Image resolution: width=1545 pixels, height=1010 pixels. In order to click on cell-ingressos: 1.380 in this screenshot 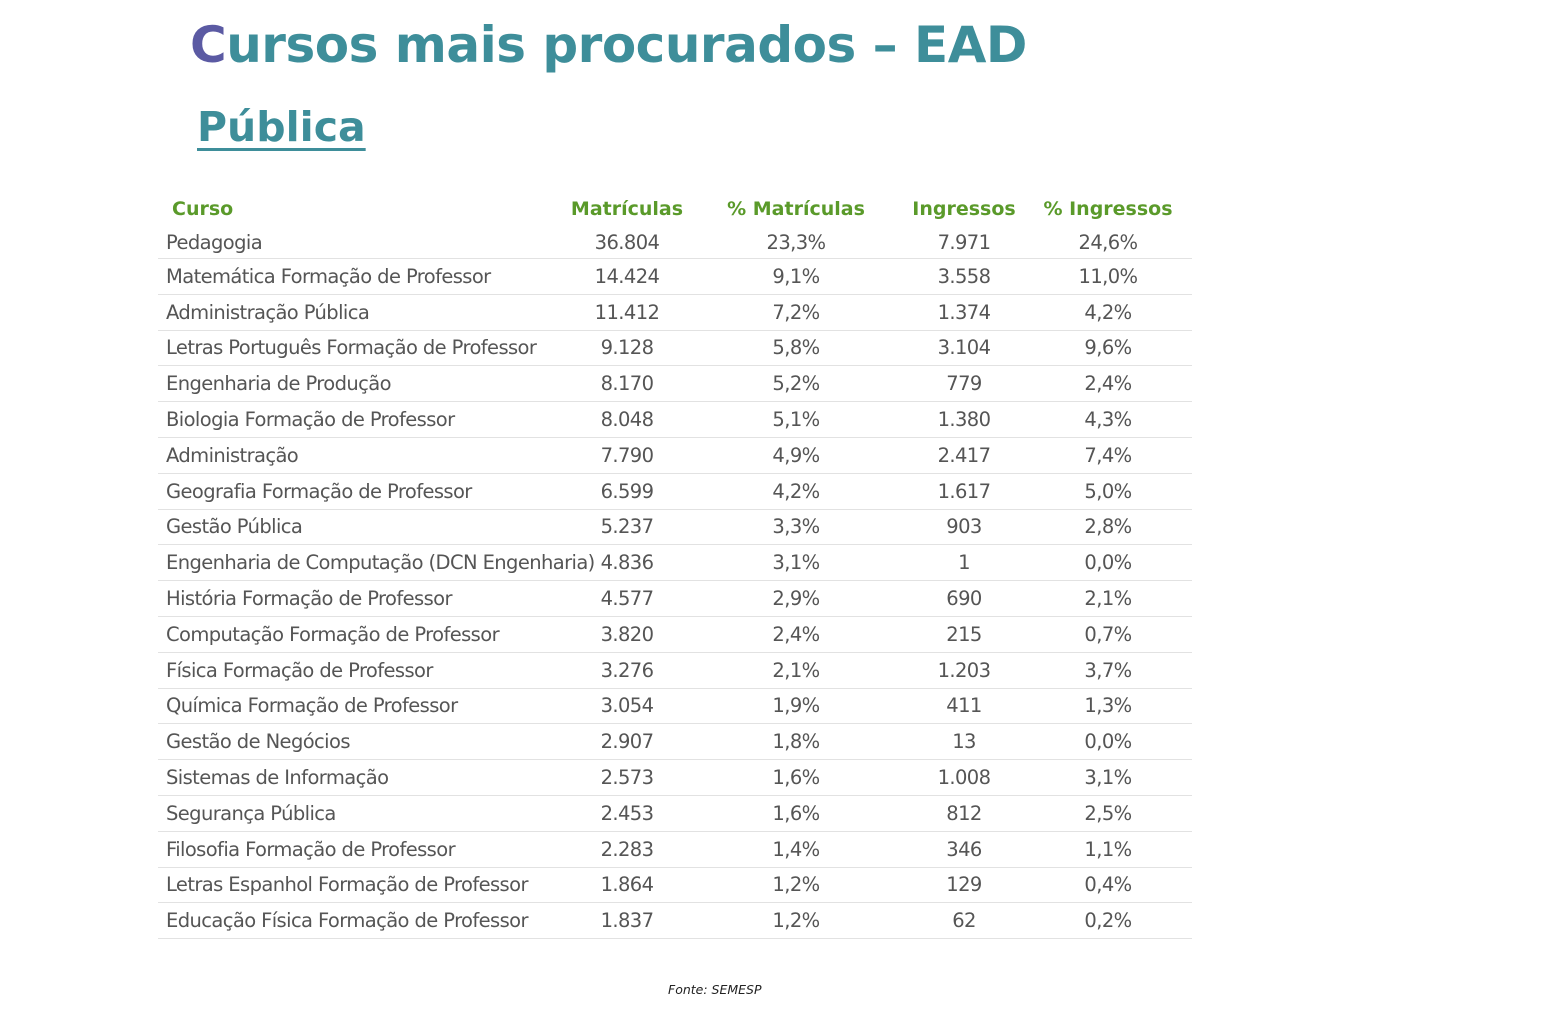, I will do `click(964, 419)`.